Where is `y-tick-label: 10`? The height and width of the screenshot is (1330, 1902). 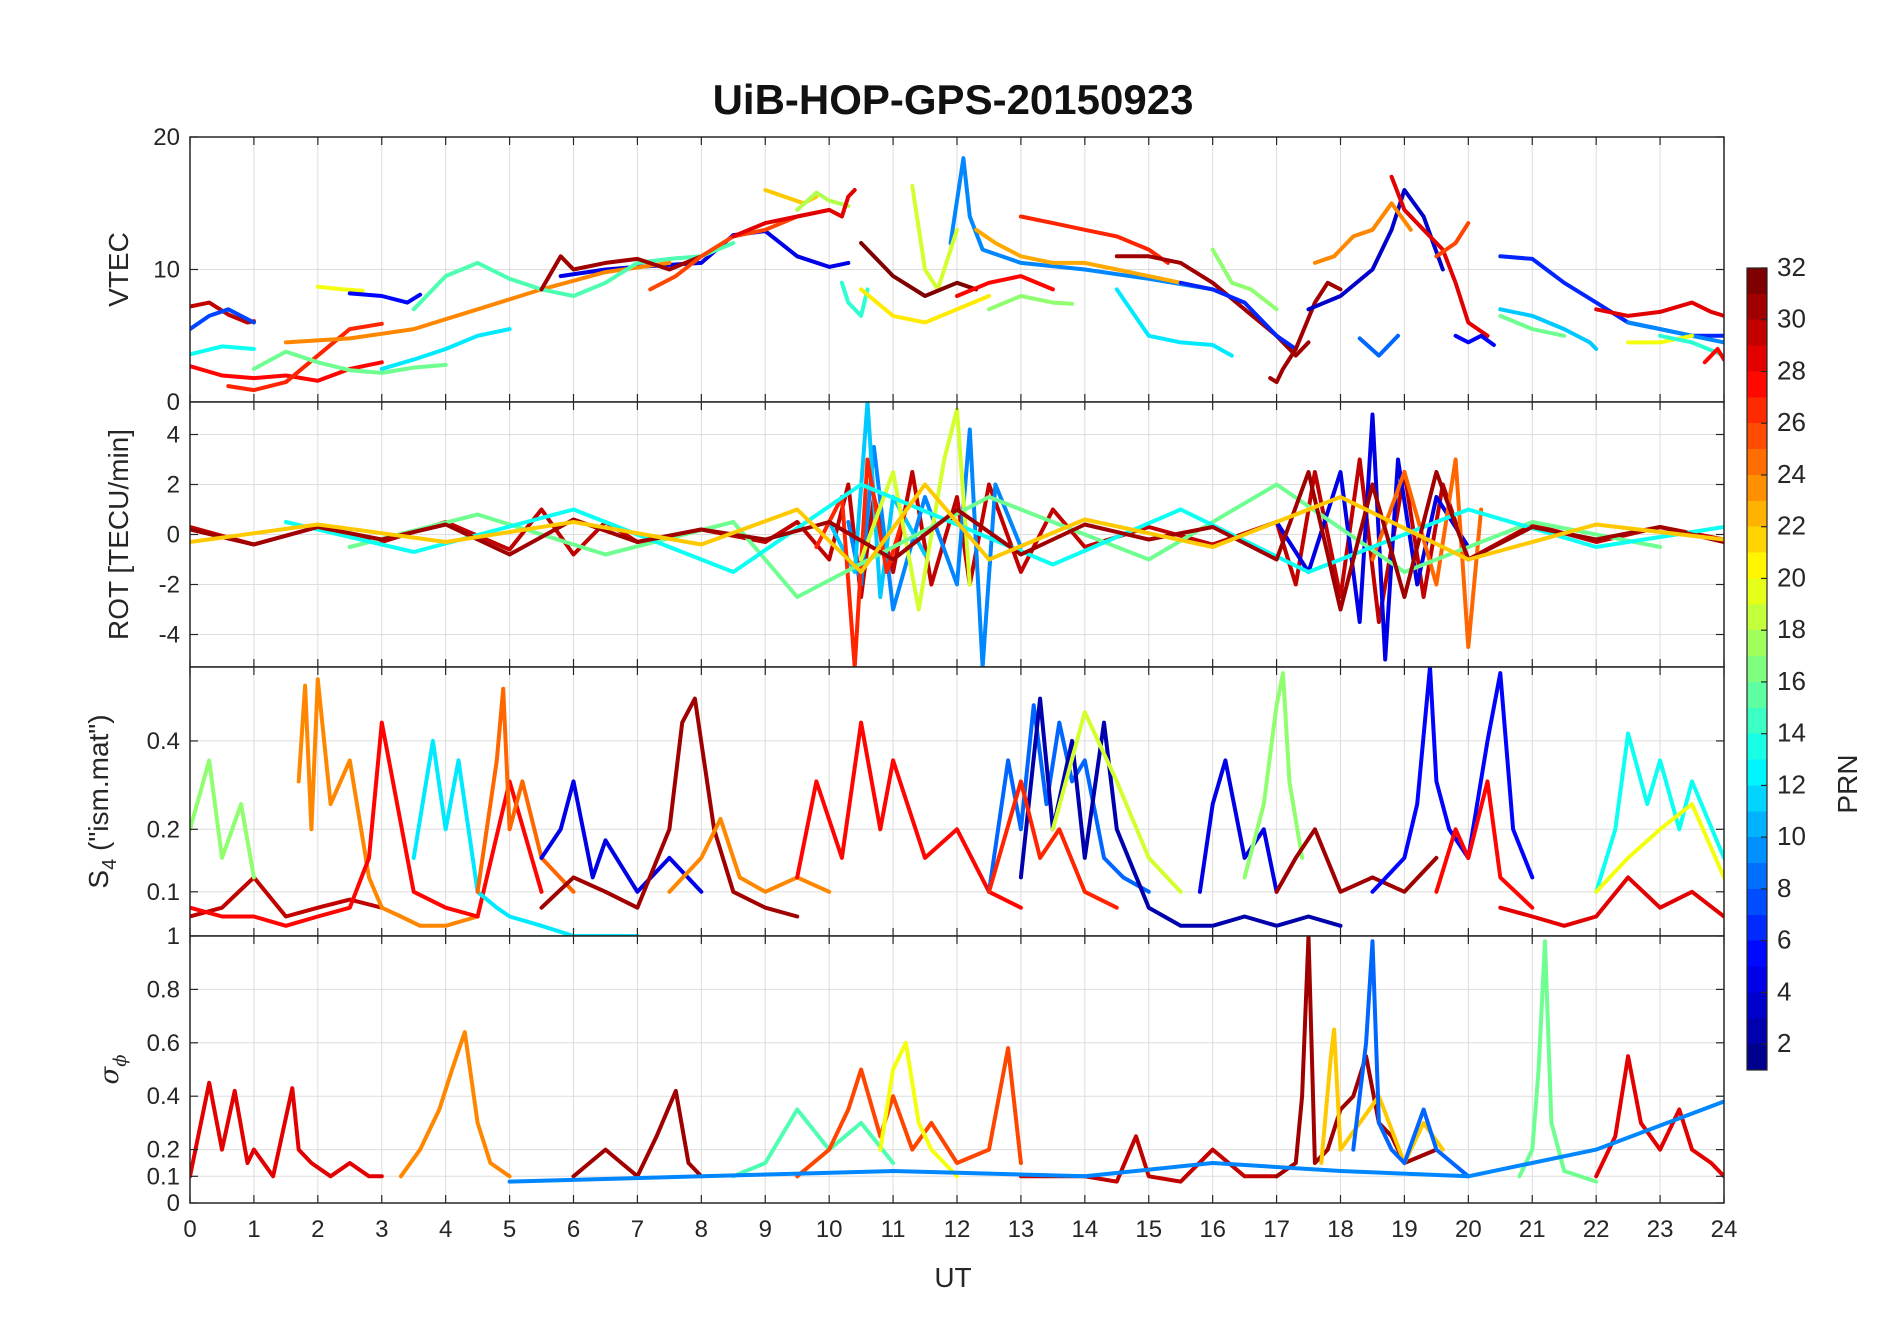
y-tick-label: 10 is located at coordinates (166, 270).